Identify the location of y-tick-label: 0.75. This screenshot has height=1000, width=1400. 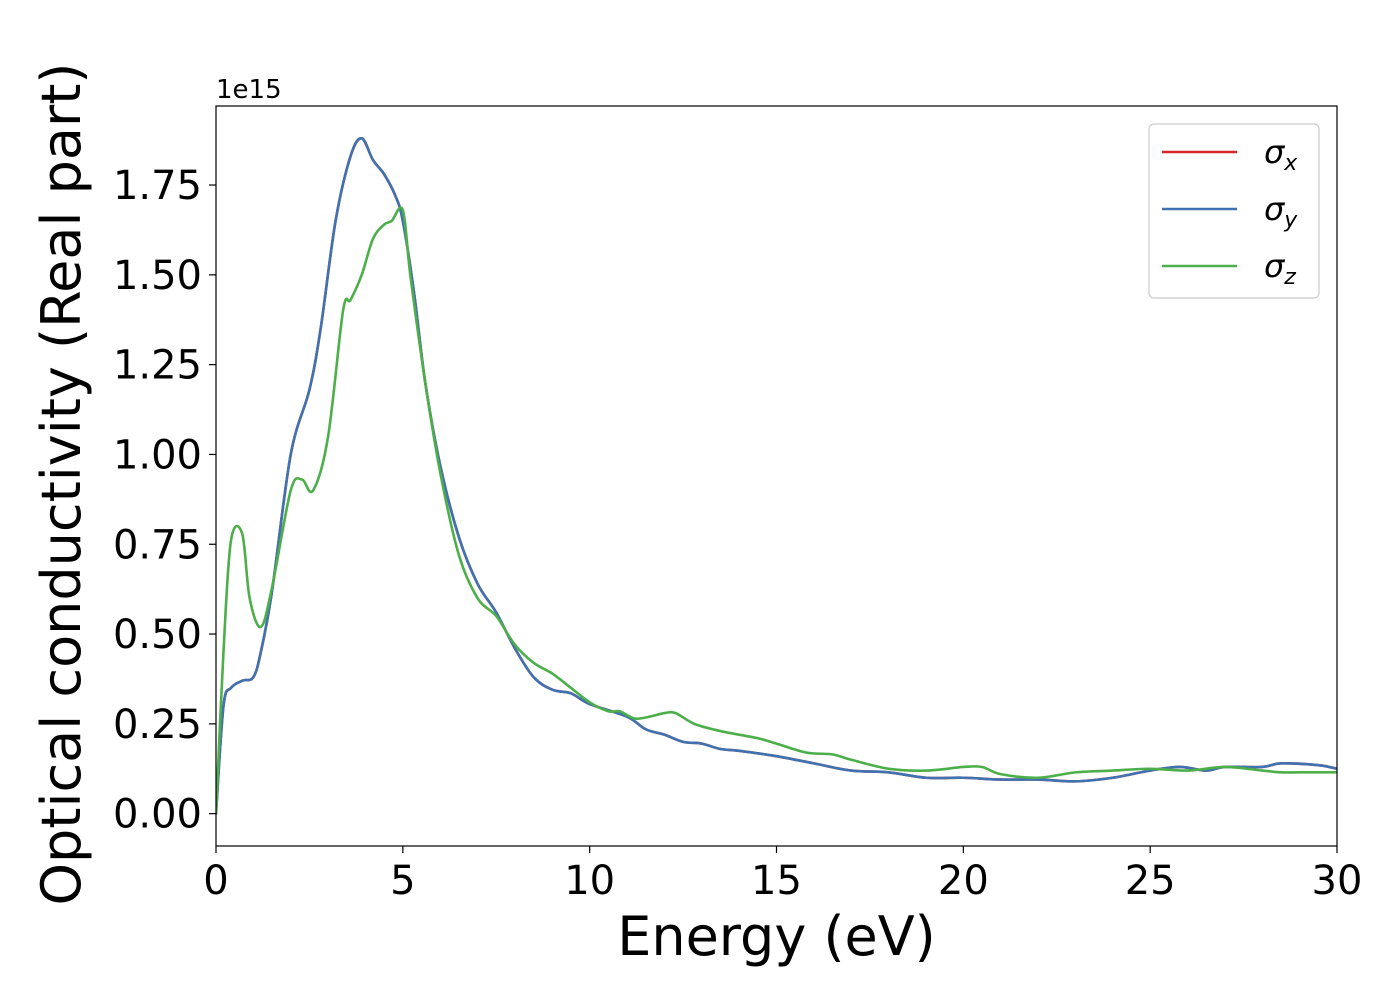
(157, 545).